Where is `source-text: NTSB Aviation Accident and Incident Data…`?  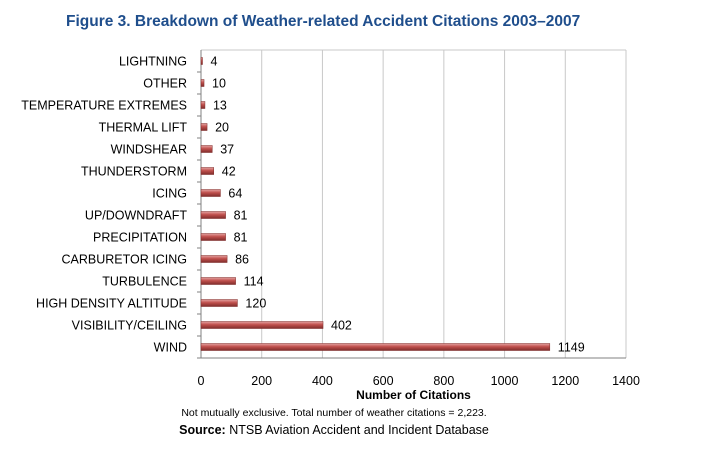 source-text: NTSB Aviation Accident and Incident Data… is located at coordinates (359, 430).